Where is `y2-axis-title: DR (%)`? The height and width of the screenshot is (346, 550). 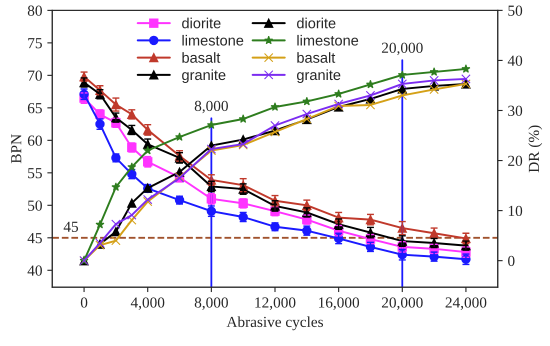
y2-axis-title: DR (%) is located at coordinates (535, 148).